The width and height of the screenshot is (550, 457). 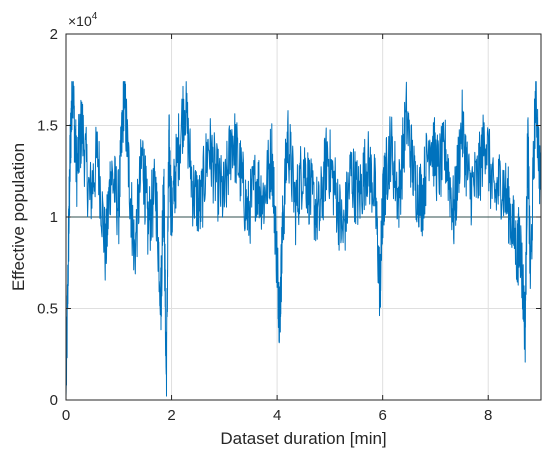 What do you see at coordinates (83, 20) in the screenshot?
I see `y-axis-exponent: ×10⁴` at bounding box center [83, 20].